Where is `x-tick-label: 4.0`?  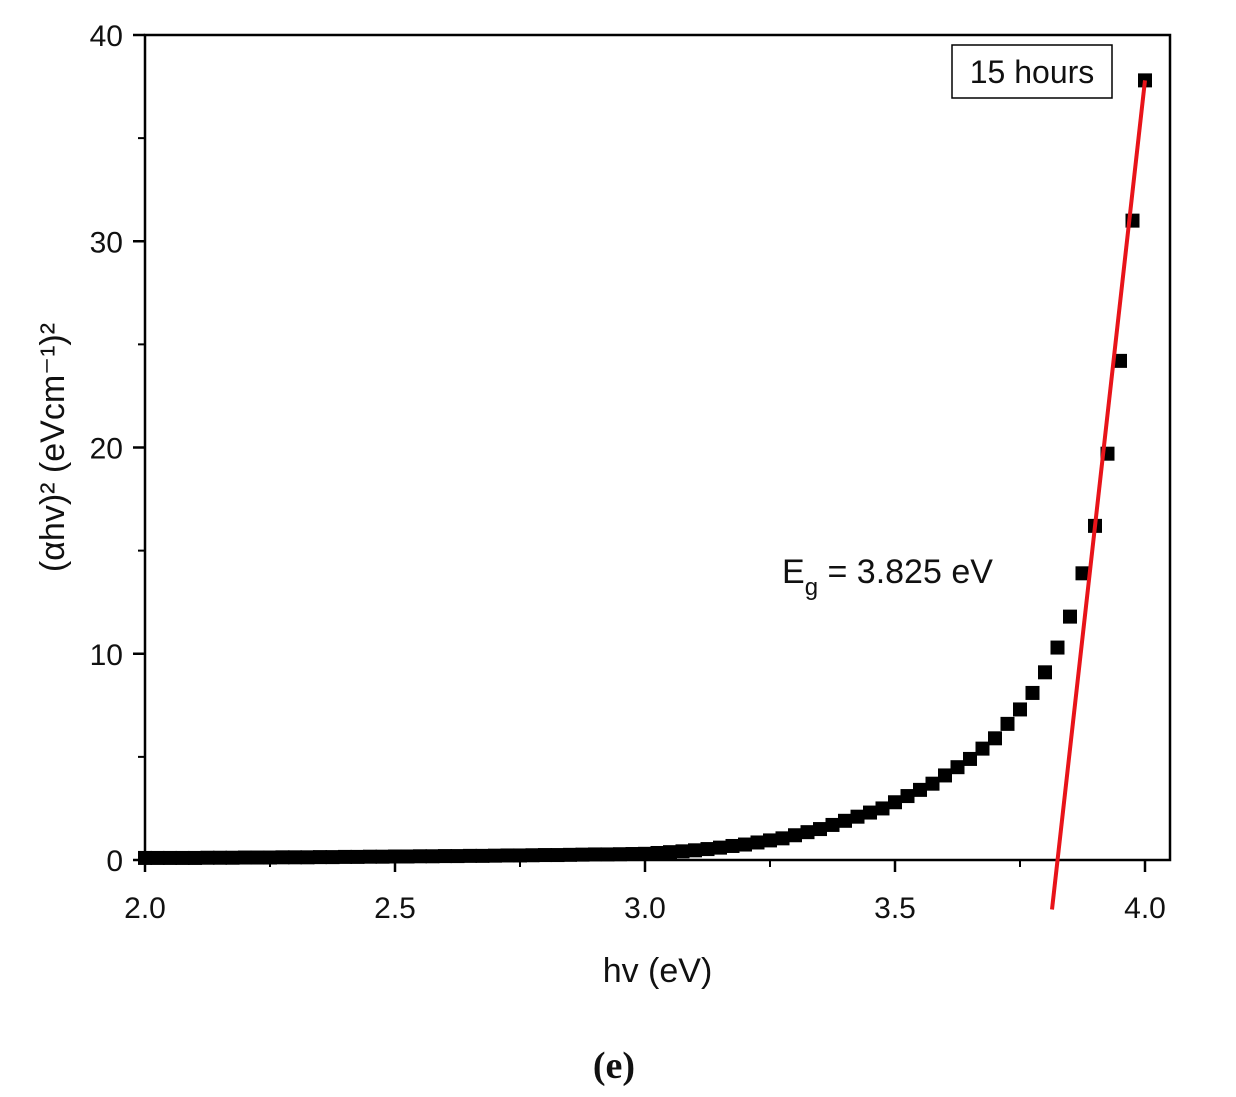 x-tick-label: 4.0 is located at coordinates (1145, 908).